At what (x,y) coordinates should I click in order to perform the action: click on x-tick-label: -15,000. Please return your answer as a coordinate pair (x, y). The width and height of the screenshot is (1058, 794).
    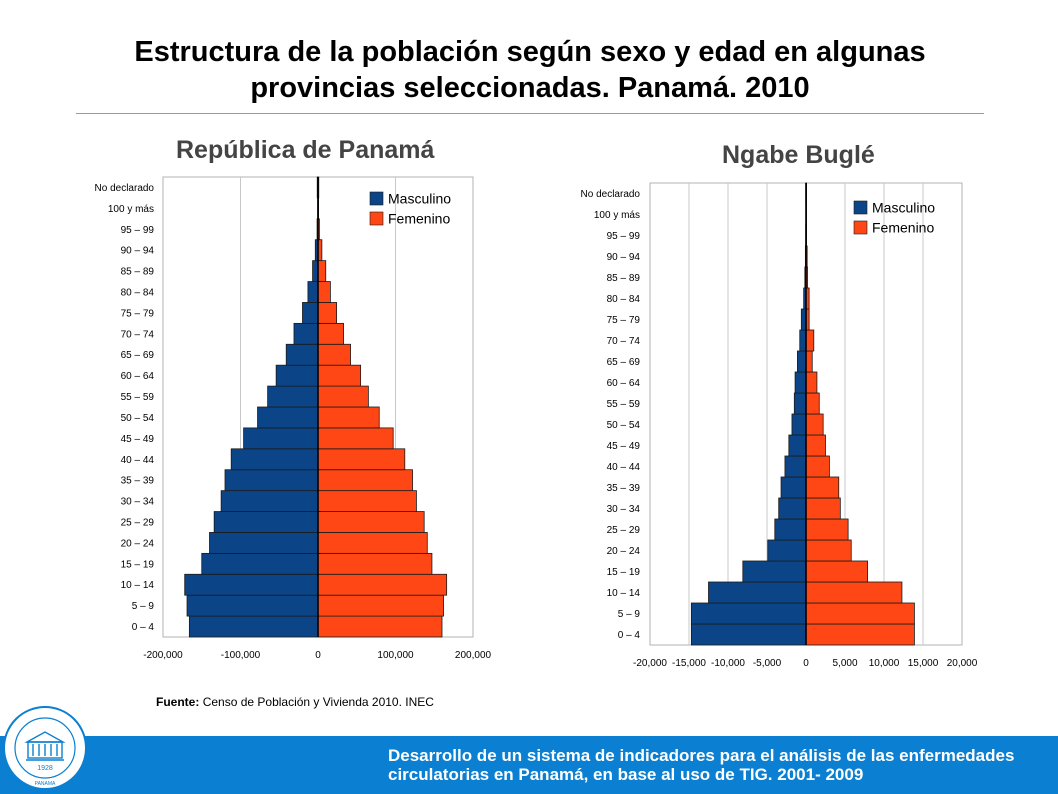
    Looking at the image, I should click on (689, 663).